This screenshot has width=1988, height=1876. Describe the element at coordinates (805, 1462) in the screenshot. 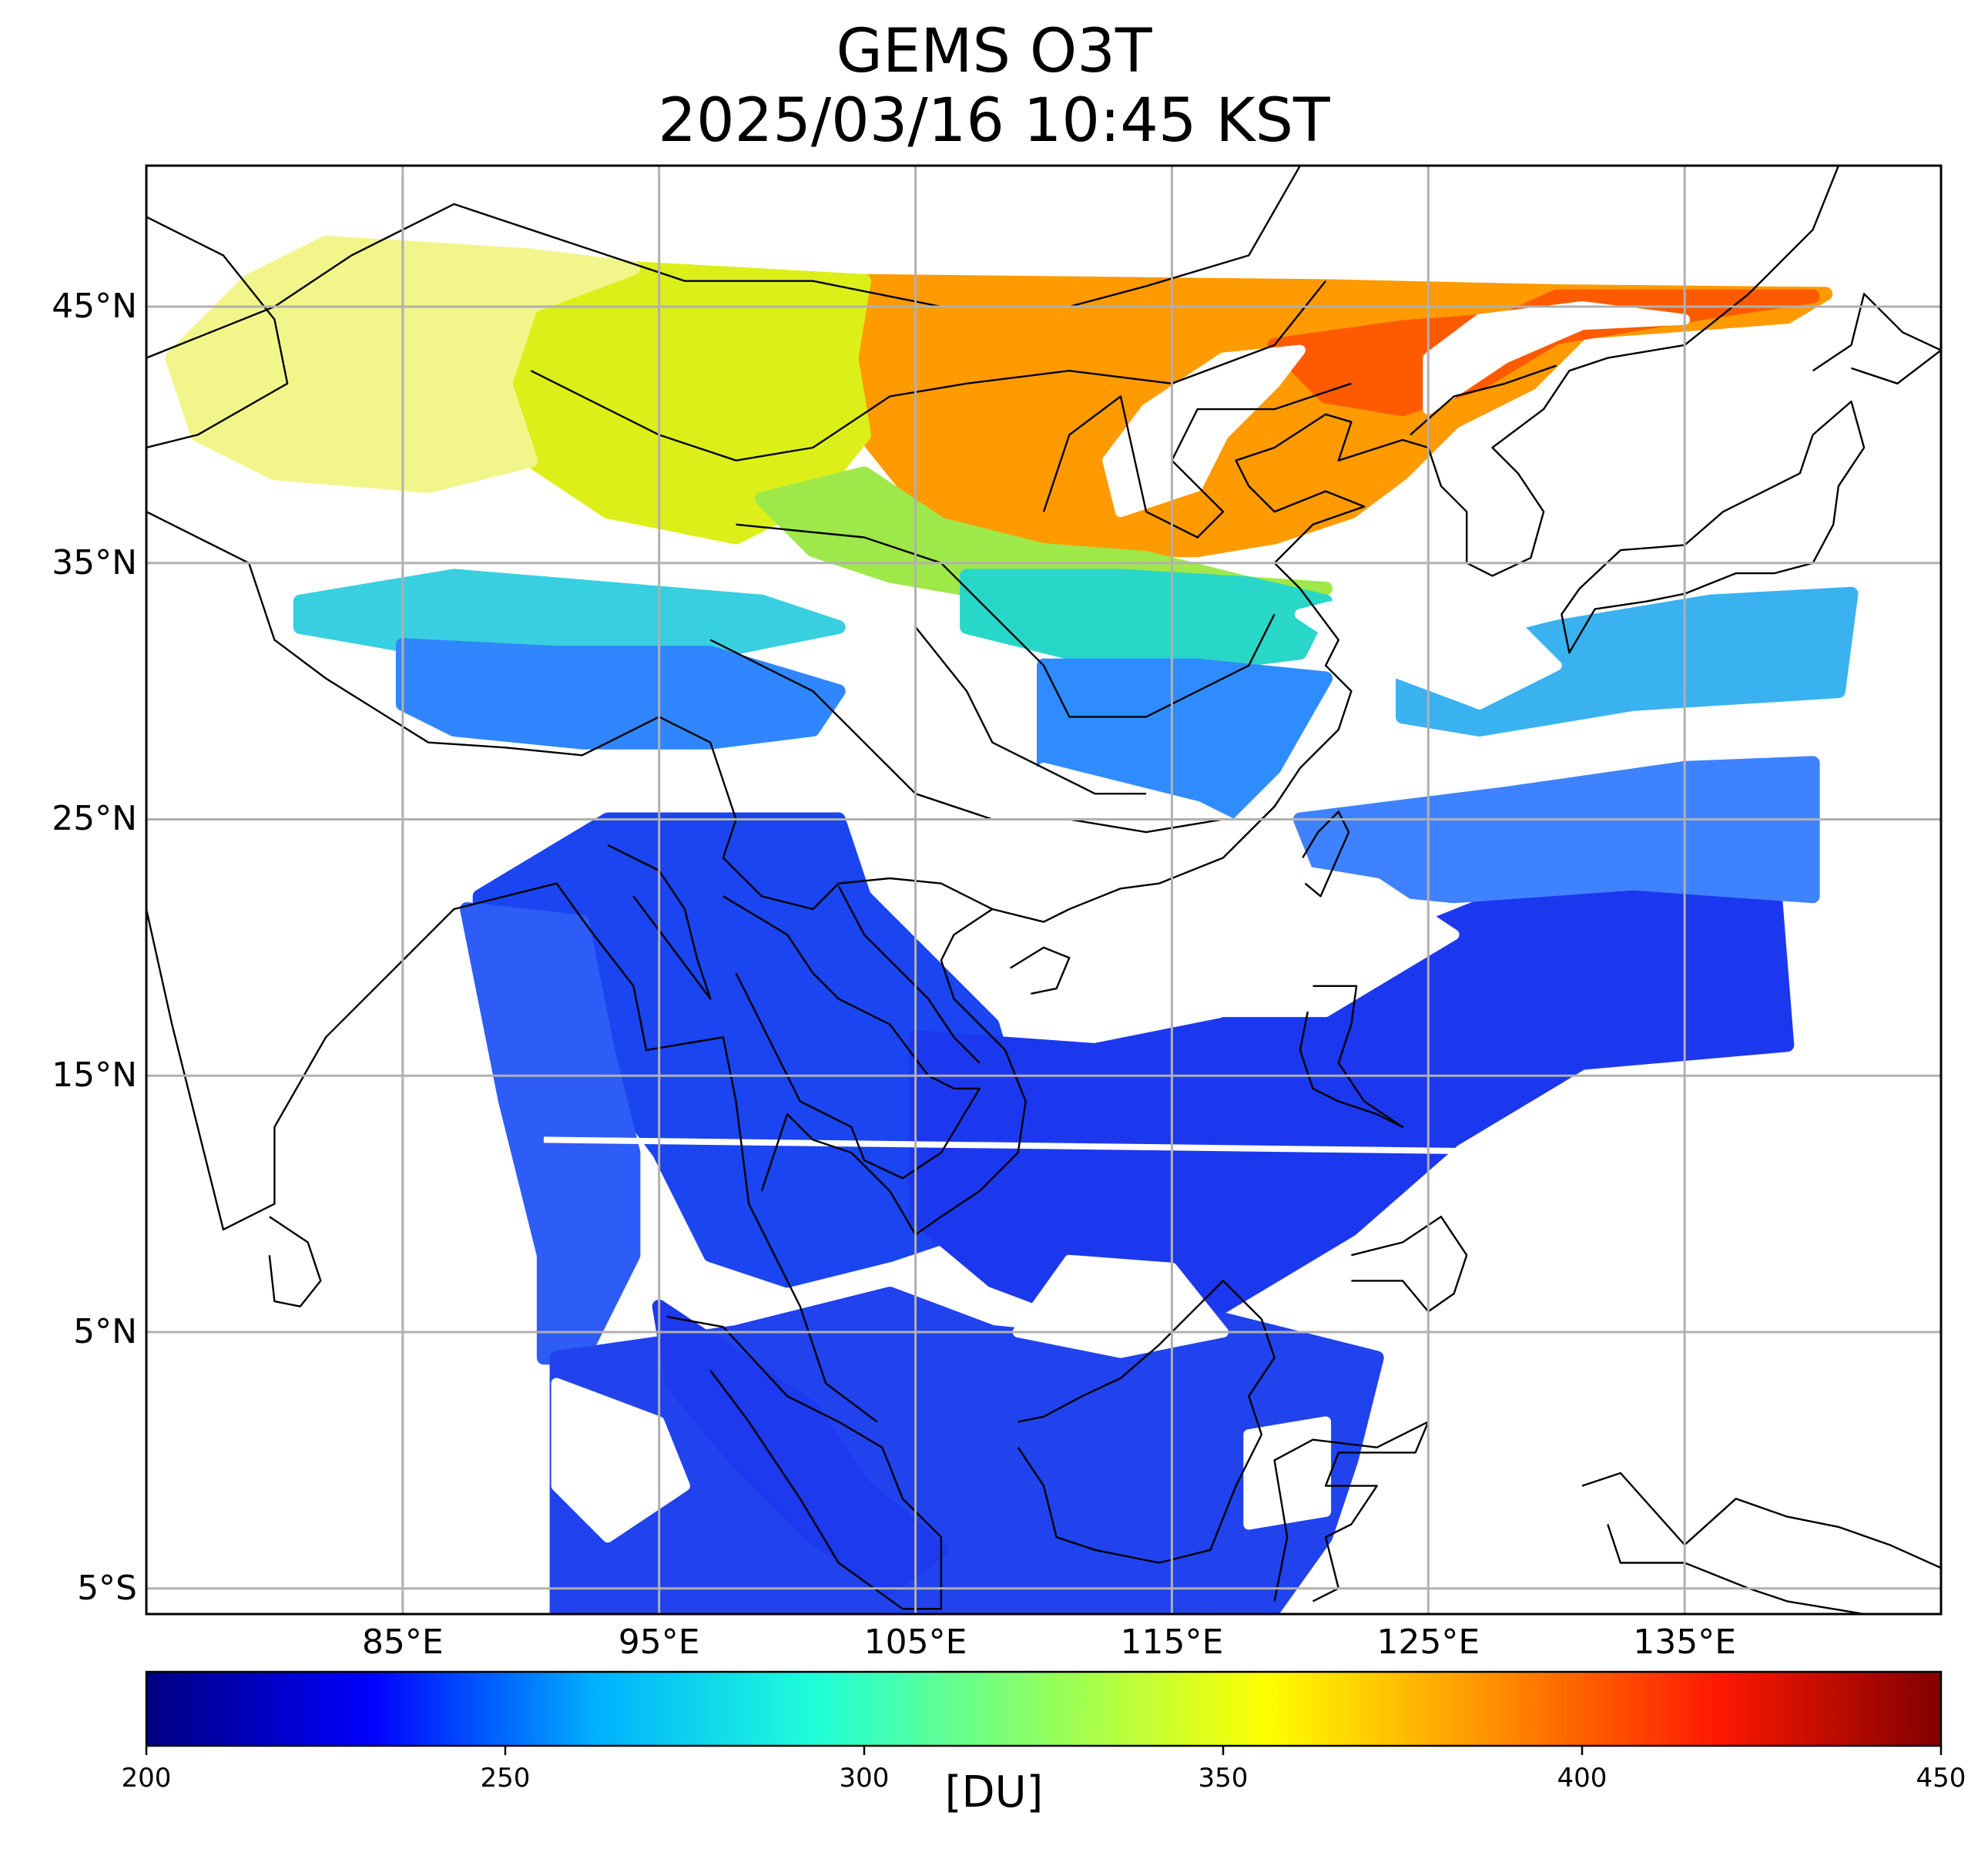

I see `border-sumatra` at that location.